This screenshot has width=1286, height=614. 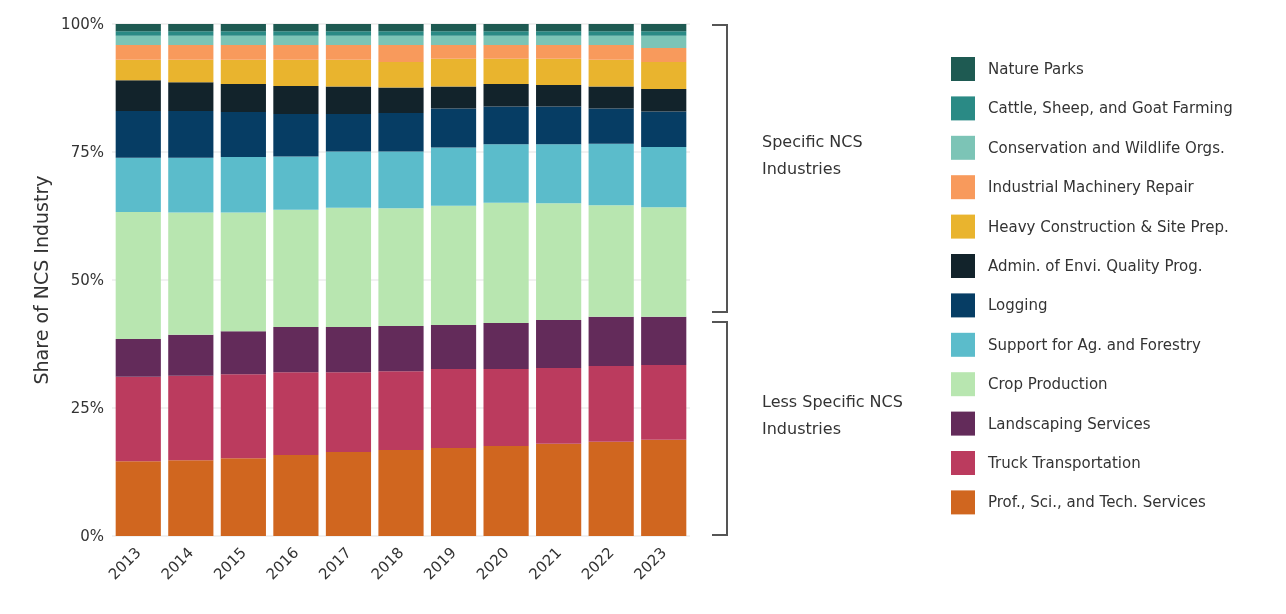 What do you see at coordinates (1106, 147) in the screenshot?
I see `legend-label: Conservation and Wildlife Orgs.` at bounding box center [1106, 147].